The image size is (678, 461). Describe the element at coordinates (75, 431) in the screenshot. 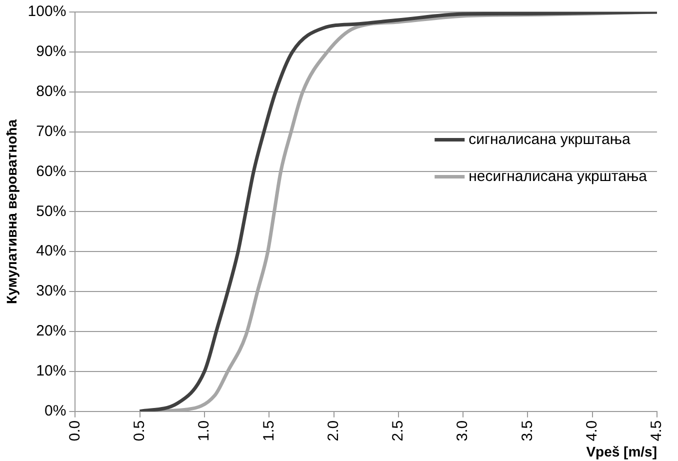

I see `x-tick-label: 0.0` at that location.